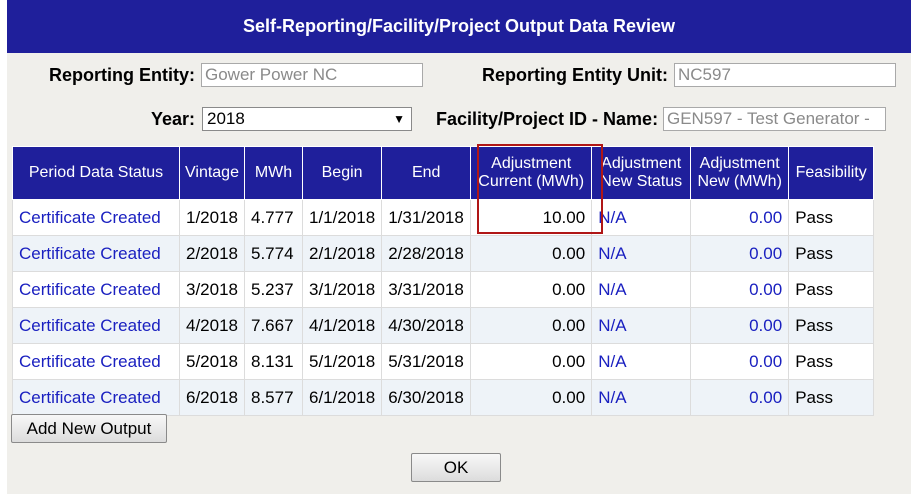  I want to click on col-mwh: MWh, so click(273, 173).